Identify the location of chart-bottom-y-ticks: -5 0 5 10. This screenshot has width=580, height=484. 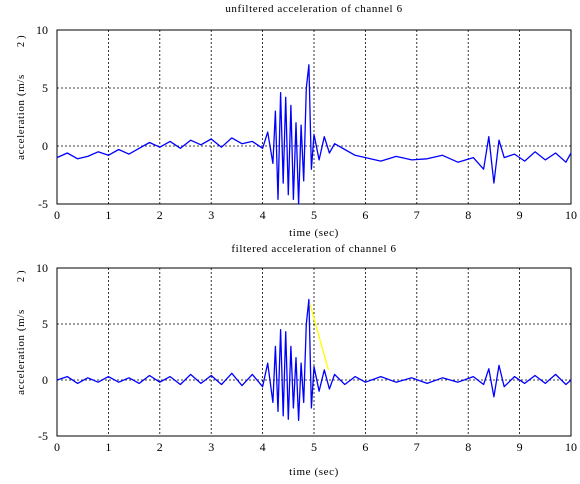
(42, 352).